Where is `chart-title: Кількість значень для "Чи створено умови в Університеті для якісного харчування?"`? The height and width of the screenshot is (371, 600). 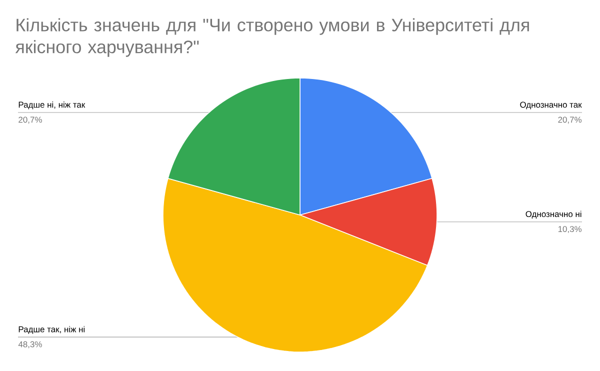
chart-title: Кількість значень для "Чи створено умови в Університеті для якісного харчування?" is located at coordinates (272, 37).